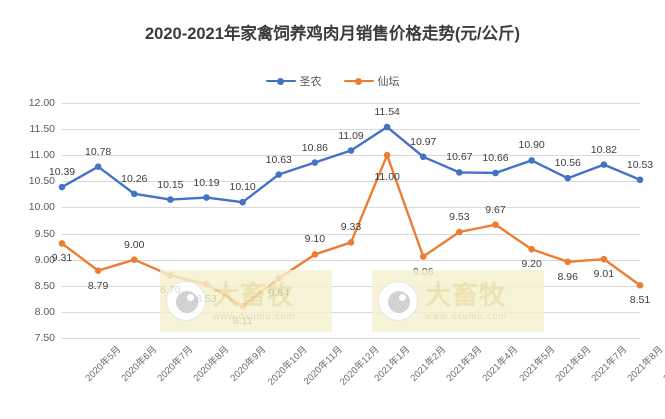 The image size is (665, 419). Describe the element at coordinates (44, 311) in the screenshot. I see `y-axis-tick-label: 8.00` at that location.